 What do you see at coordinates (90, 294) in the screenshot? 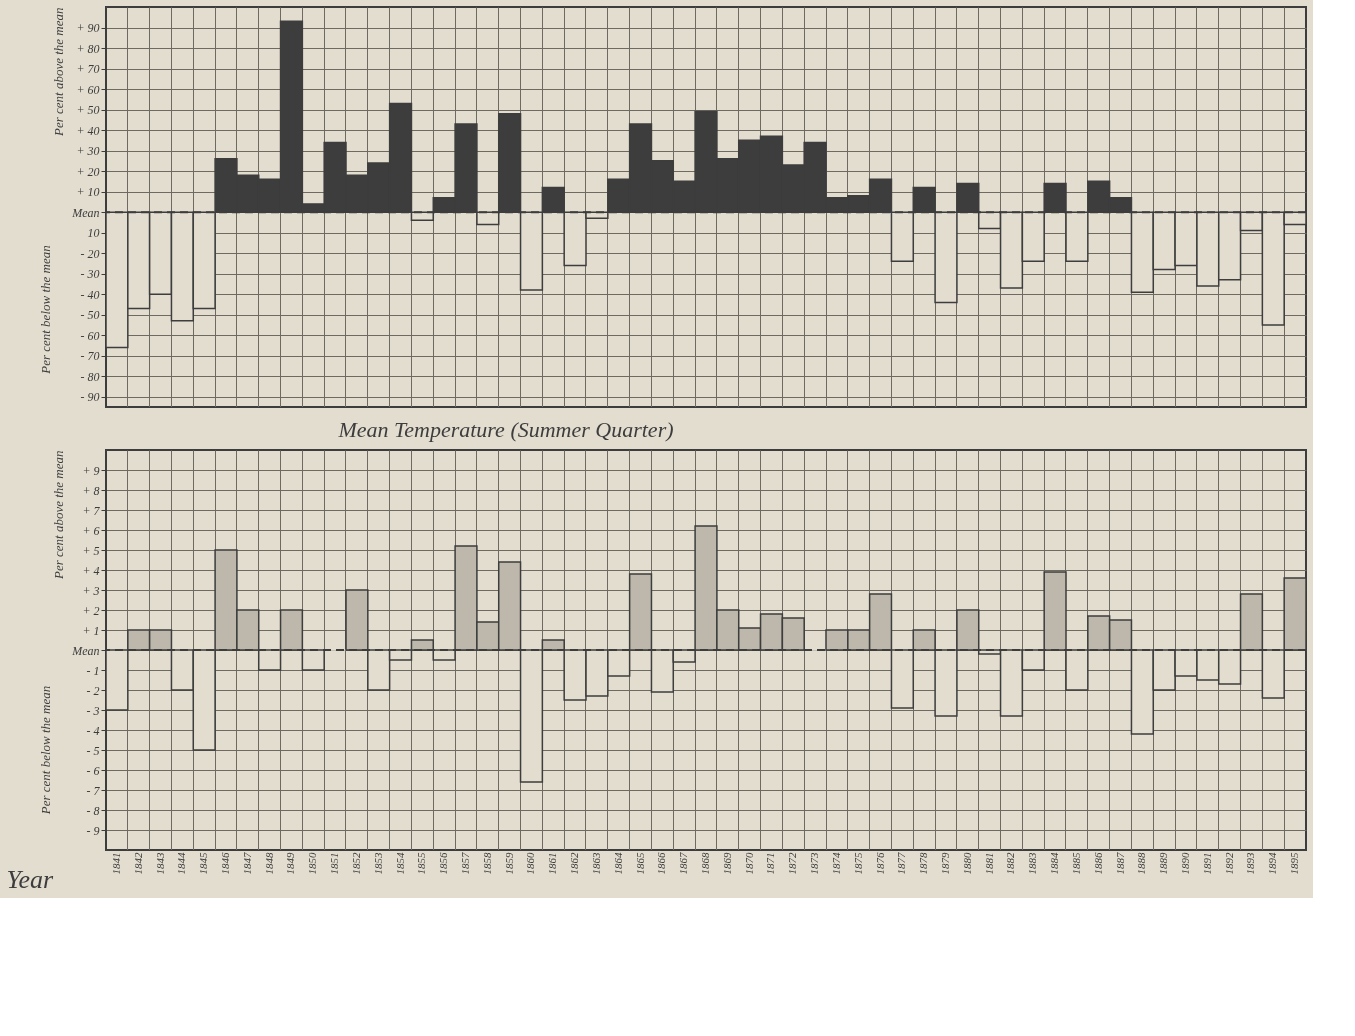
I see `y-tick-label: - 40` at bounding box center [90, 294].